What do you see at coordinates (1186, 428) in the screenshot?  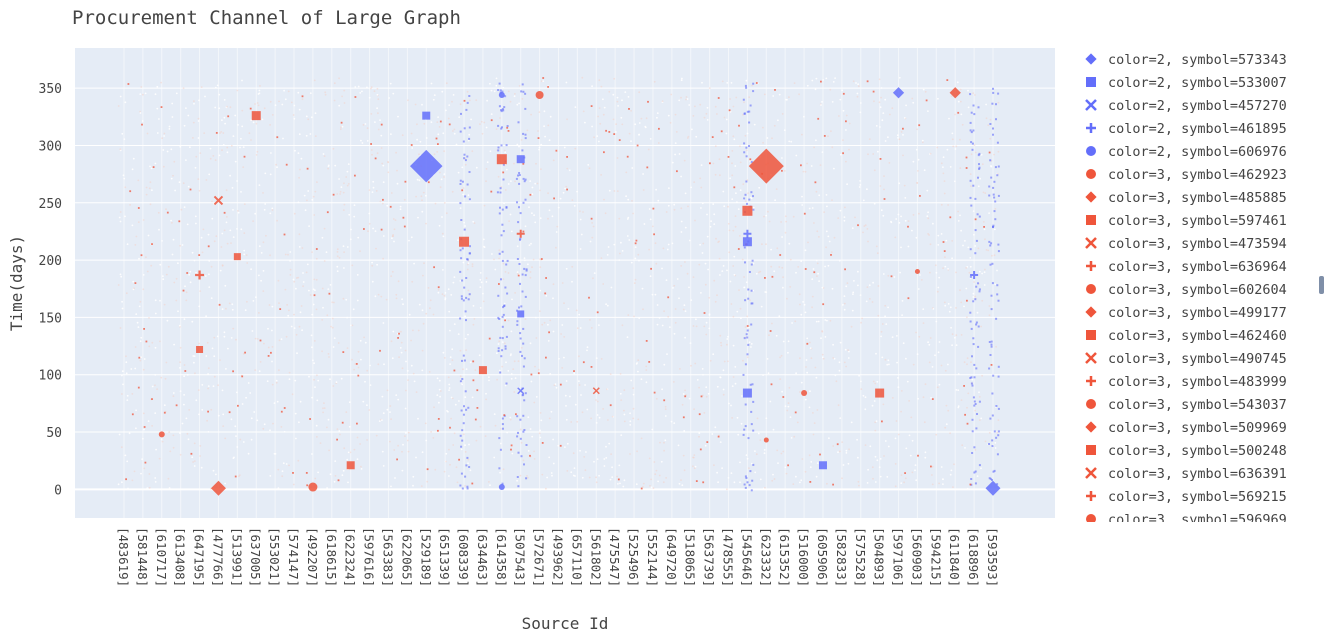 I see `legend-item: color=3, symbol=509969` at bounding box center [1186, 428].